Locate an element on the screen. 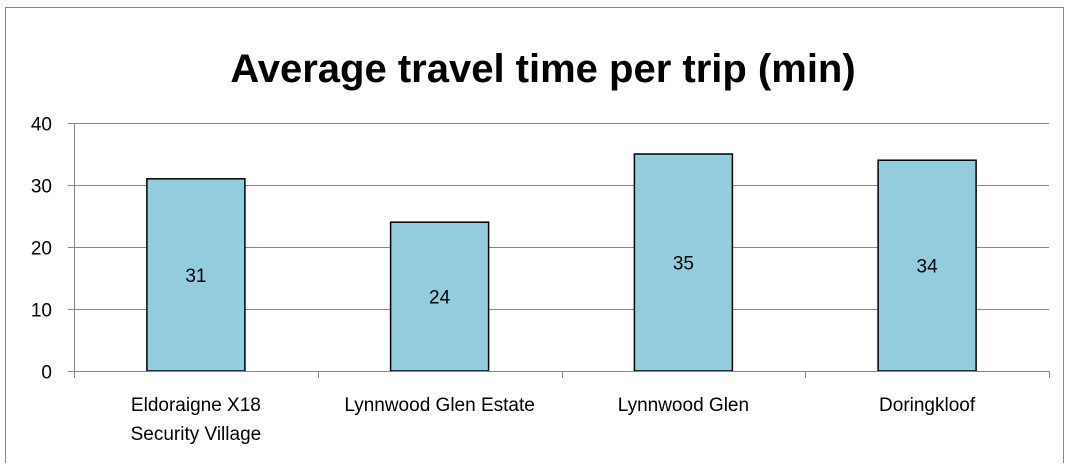 This screenshot has height=468, width=1071. category-label: Doringkloof is located at coordinates (927, 405).